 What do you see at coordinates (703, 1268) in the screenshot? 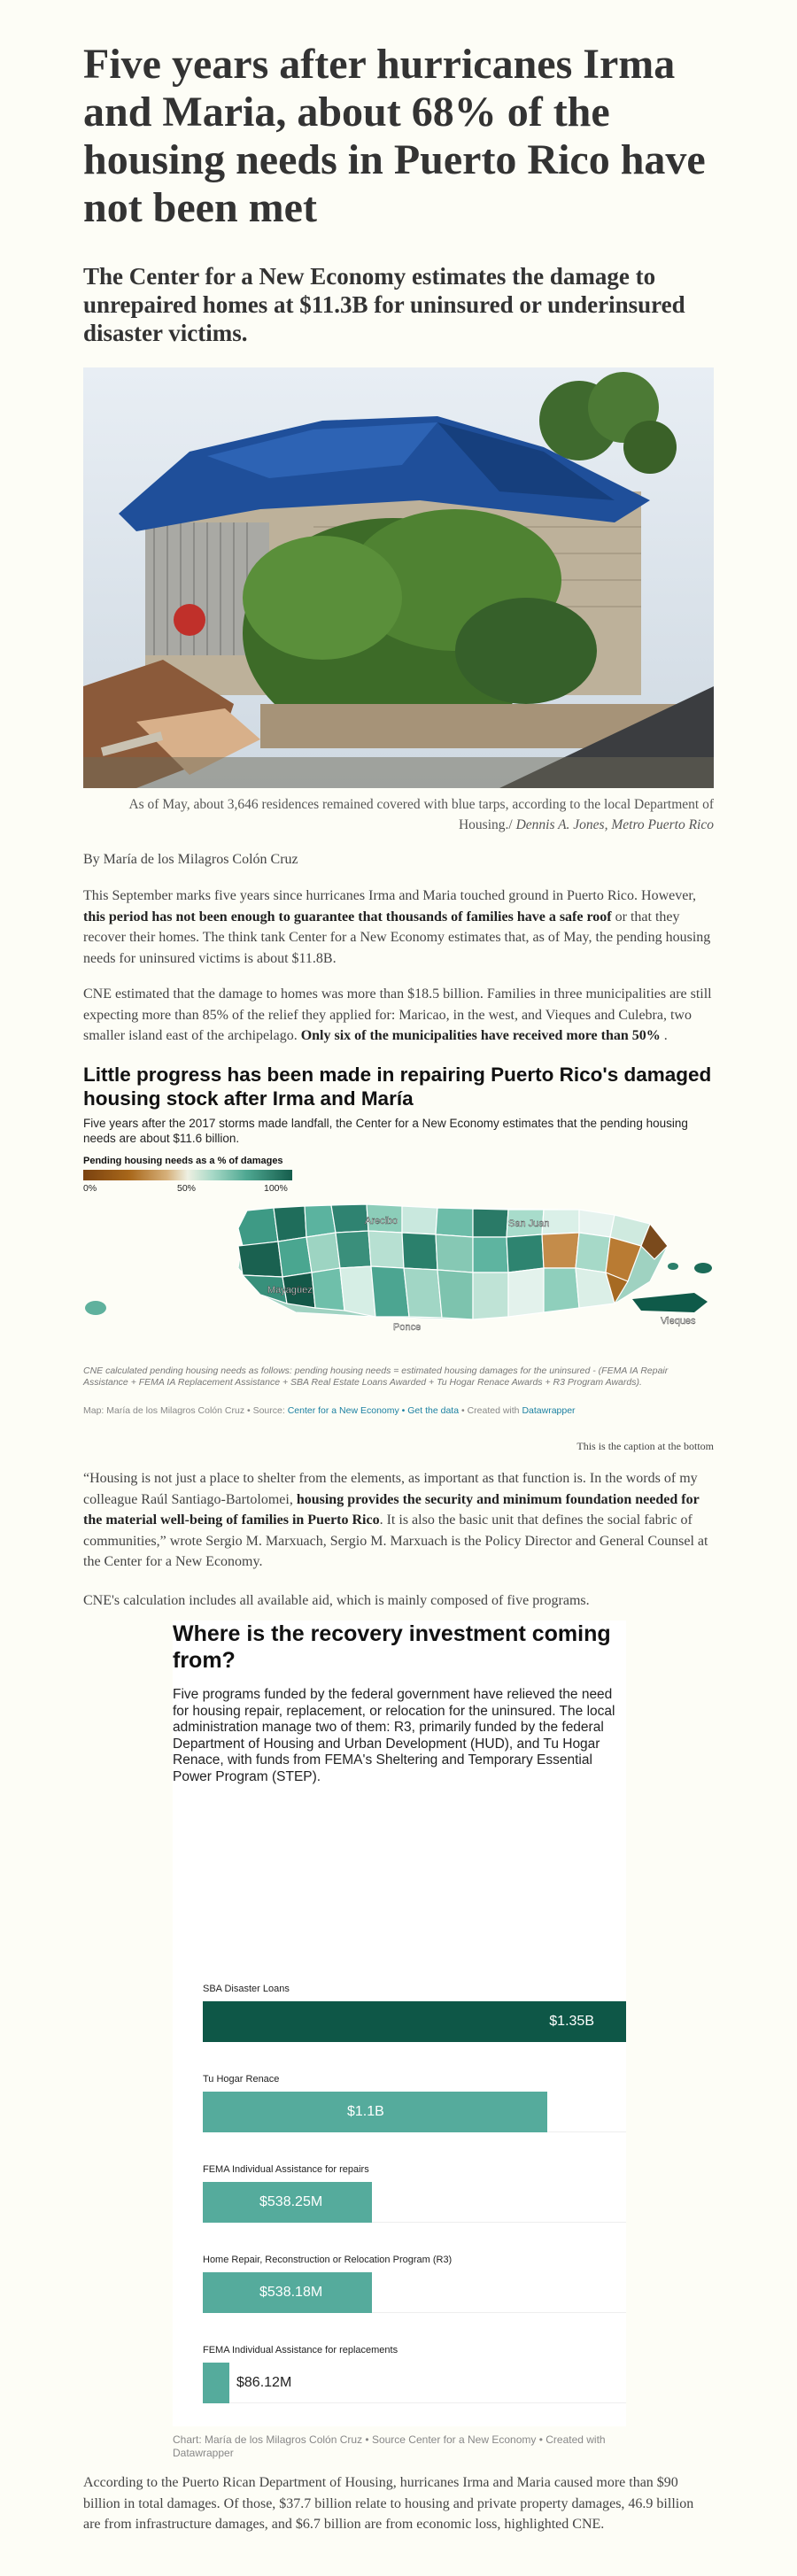
I see `map-culebra` at bounding box center [703, 1268].